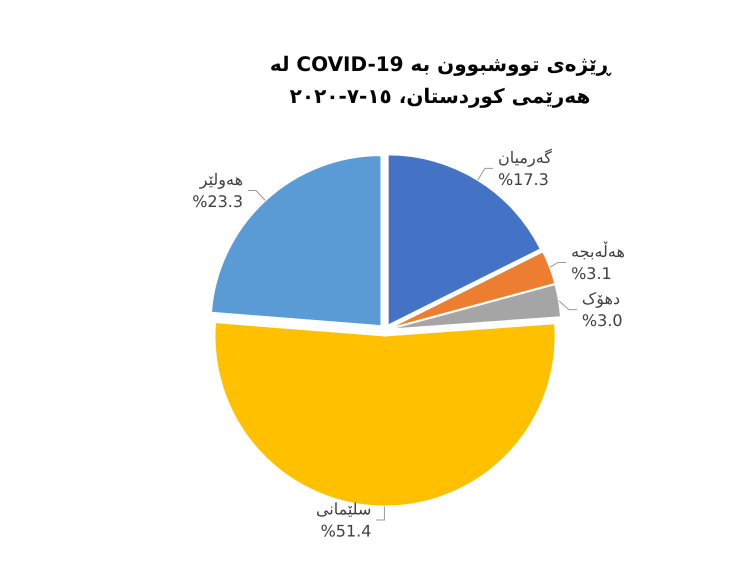 This screenshot has width=753, height=579. I want to click on slice-label: گەرمیان, so click(525, 157).